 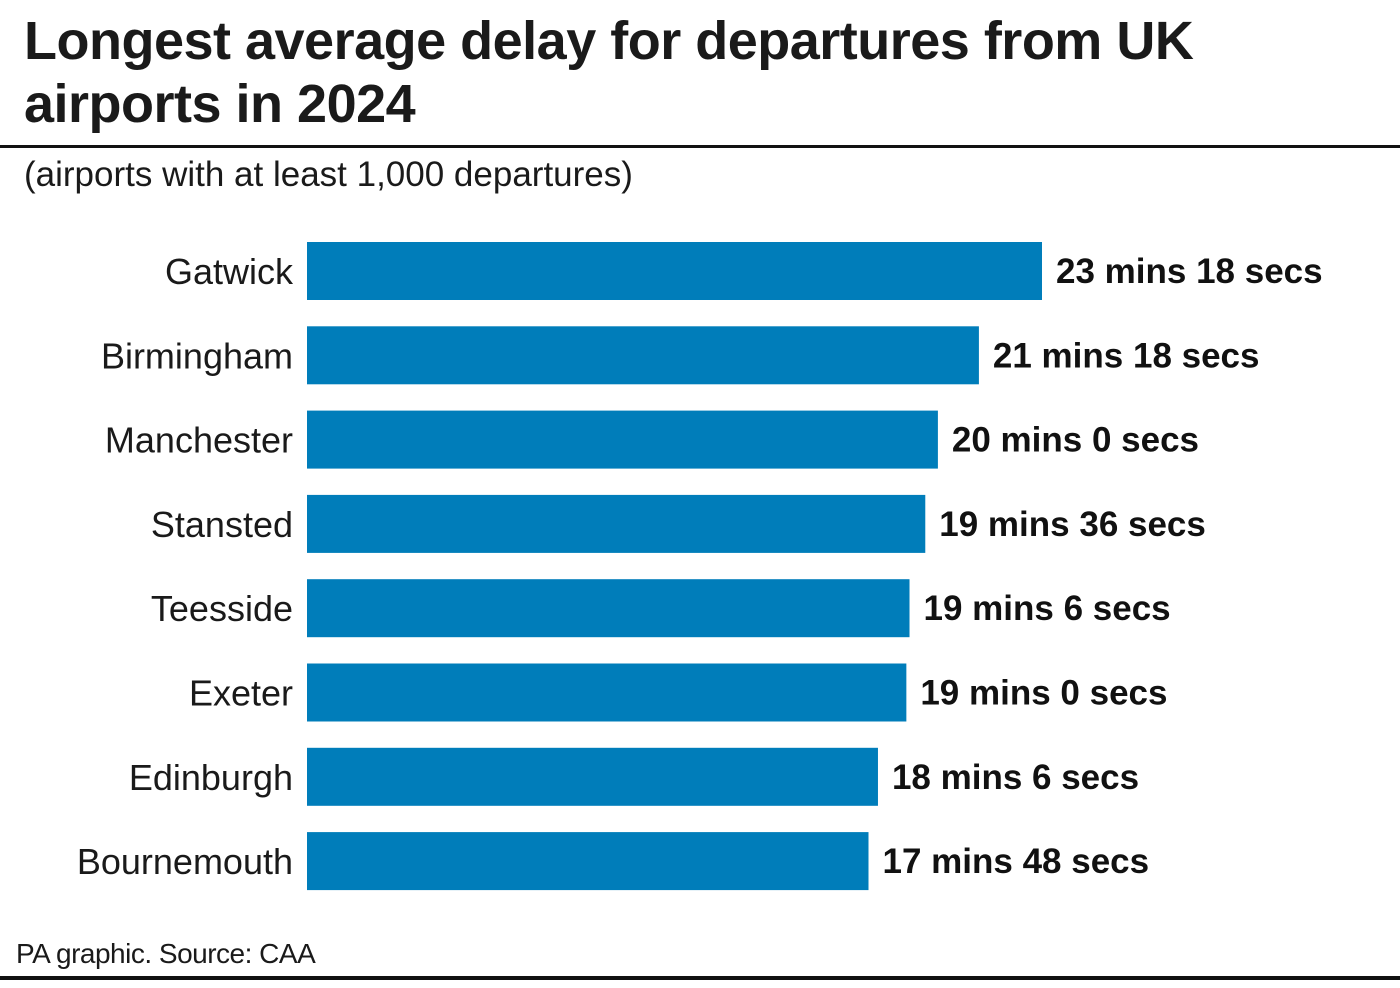 I want to click on bar-stansted, so click(x=616, y=523).